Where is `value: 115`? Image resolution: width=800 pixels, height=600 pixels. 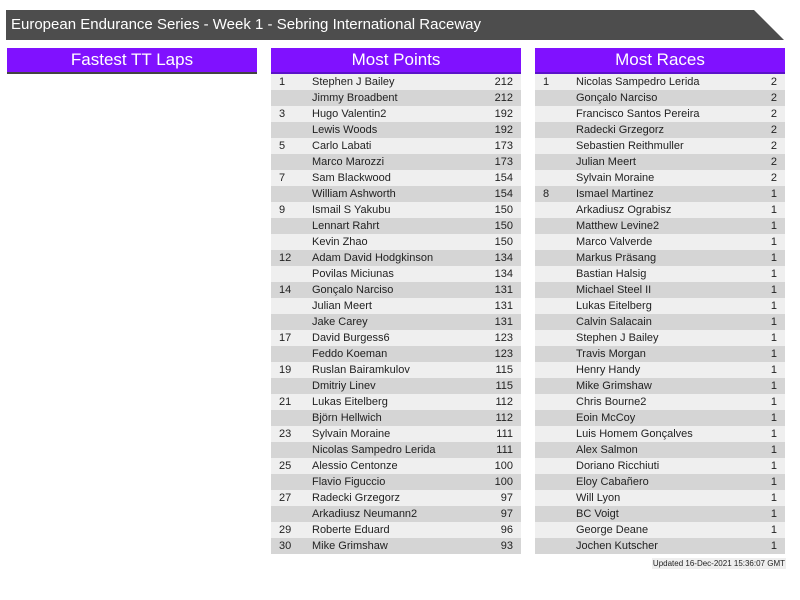
value: 115 is located at coordinates (504, 370).